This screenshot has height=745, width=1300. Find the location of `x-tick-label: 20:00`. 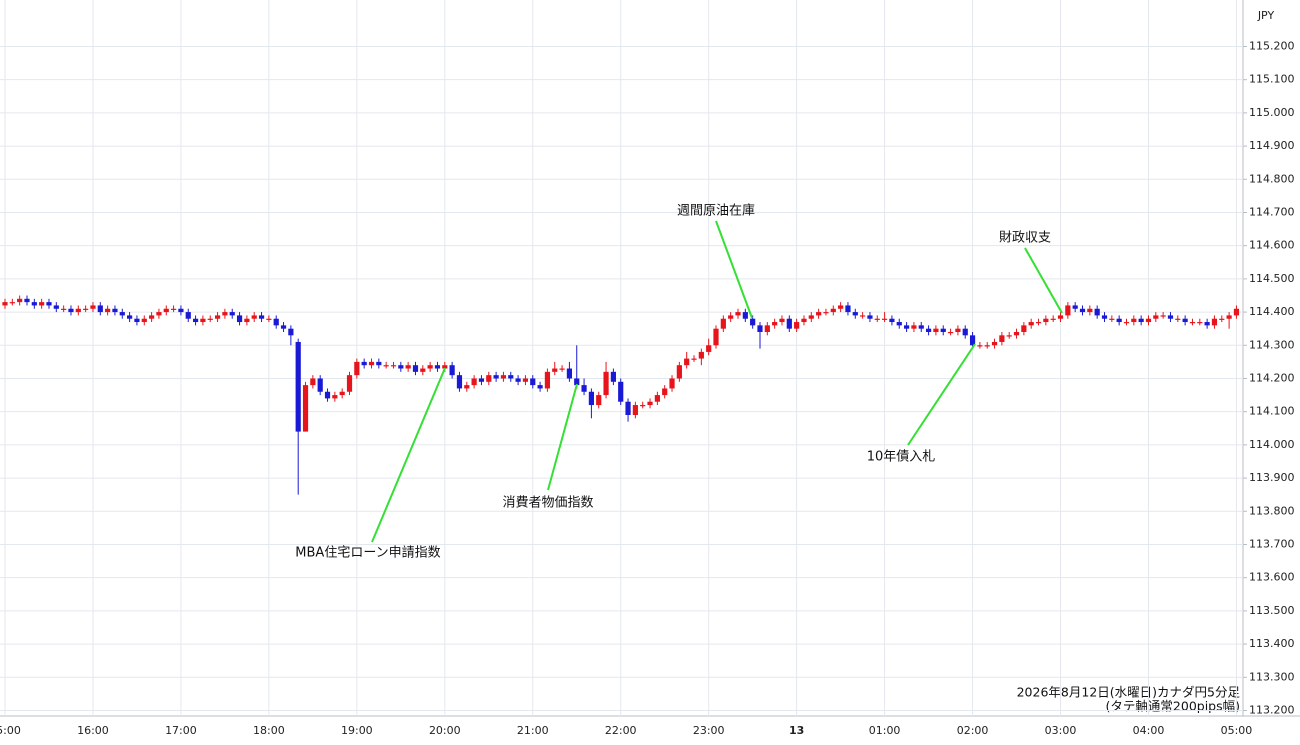

x-tick-label: 20:00 is located at coordinates (445, 730).